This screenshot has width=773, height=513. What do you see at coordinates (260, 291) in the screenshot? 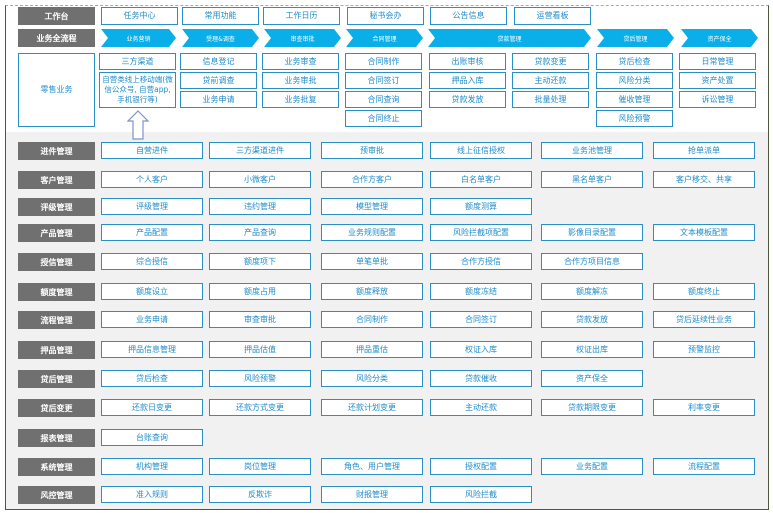
I see `module-item: 额度占用` at bounding box center [260, 291].